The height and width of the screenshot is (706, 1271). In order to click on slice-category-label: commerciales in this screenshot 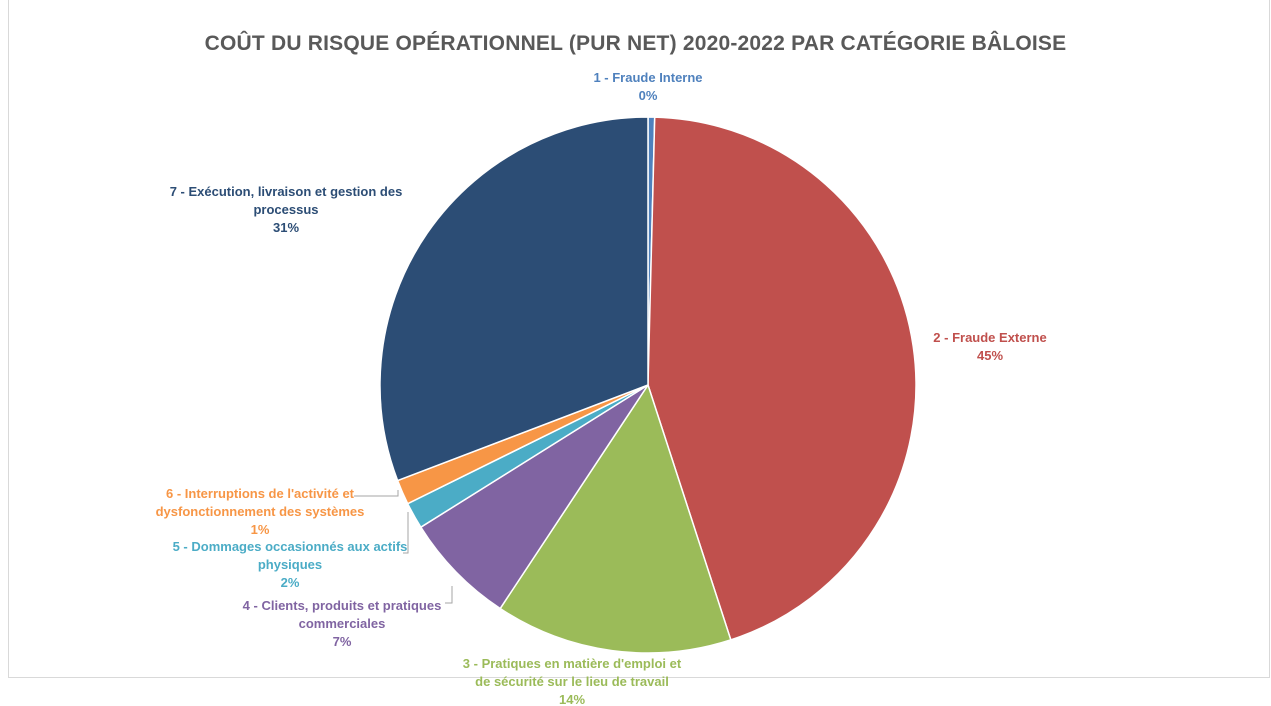, I will do `click(342, 623)`.